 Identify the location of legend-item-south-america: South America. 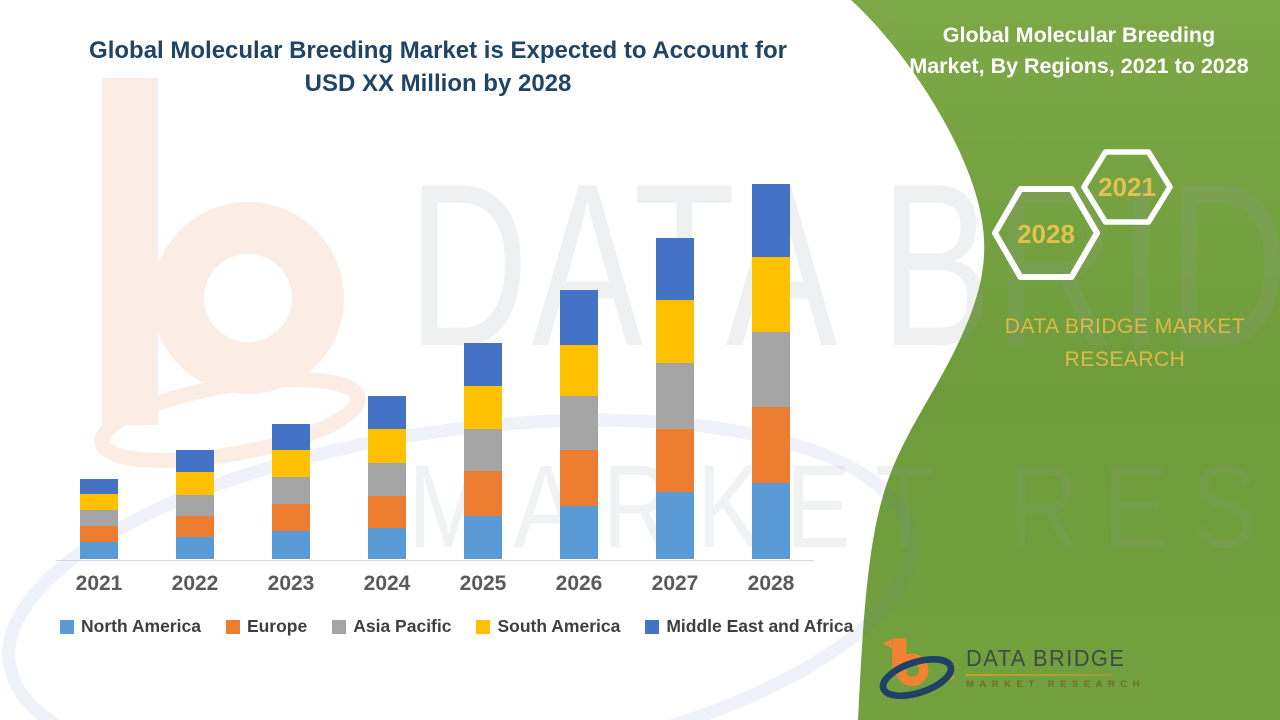
(548, 626).